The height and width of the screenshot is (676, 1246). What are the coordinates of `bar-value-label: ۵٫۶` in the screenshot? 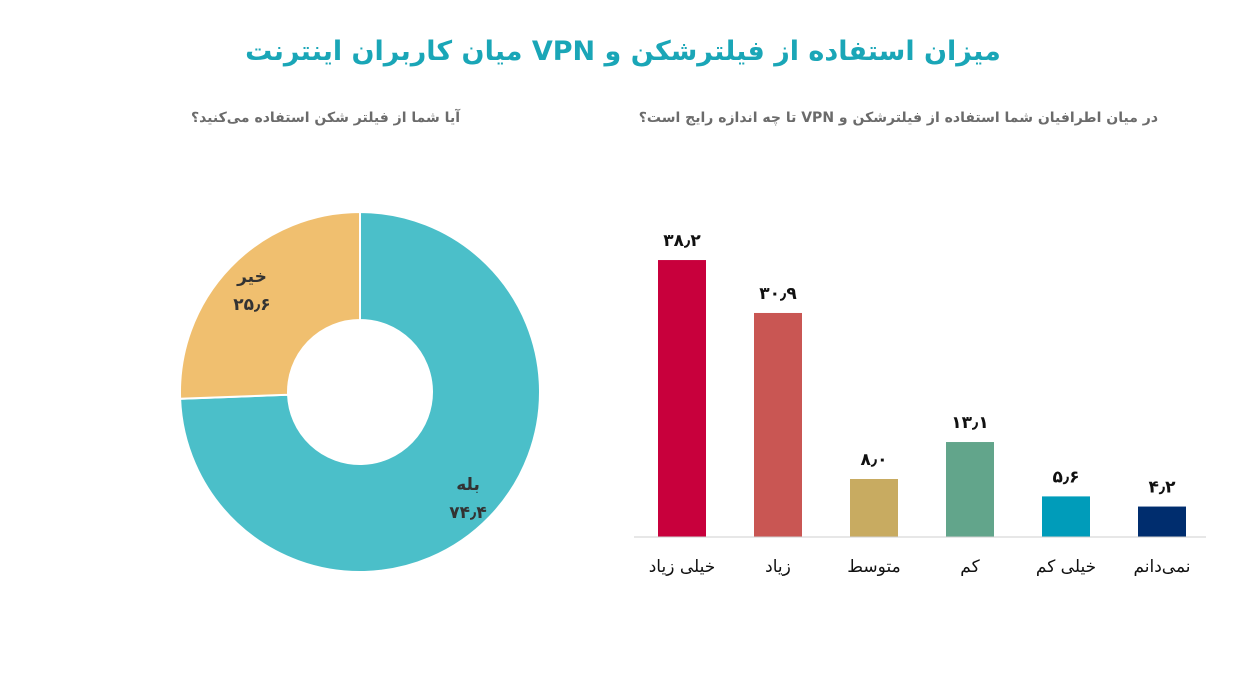 It's located at (1065, 477).